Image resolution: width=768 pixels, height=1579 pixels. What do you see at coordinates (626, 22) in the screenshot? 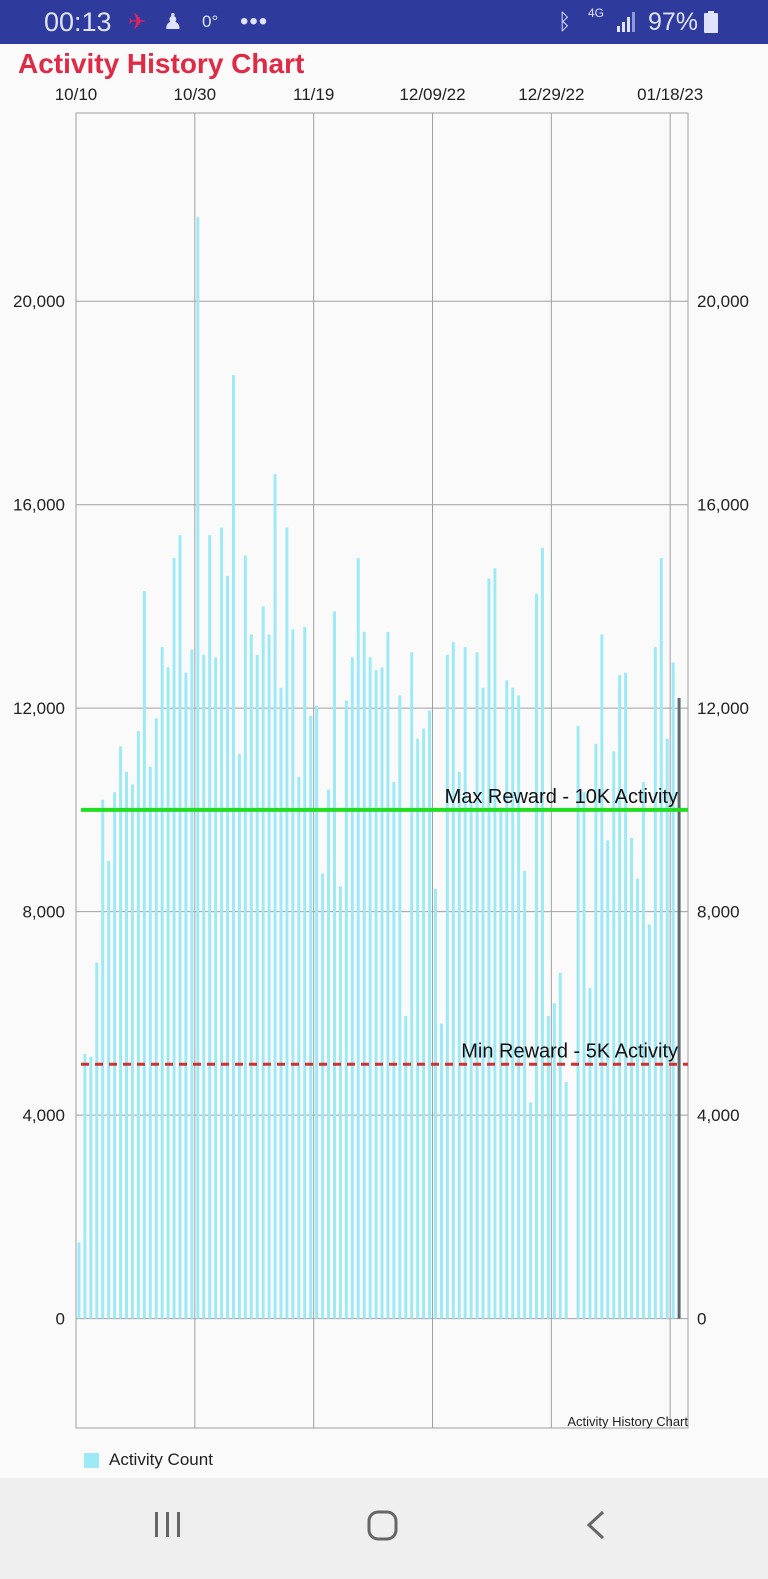
I see `signal-icon` at bounding box center [626, 22].